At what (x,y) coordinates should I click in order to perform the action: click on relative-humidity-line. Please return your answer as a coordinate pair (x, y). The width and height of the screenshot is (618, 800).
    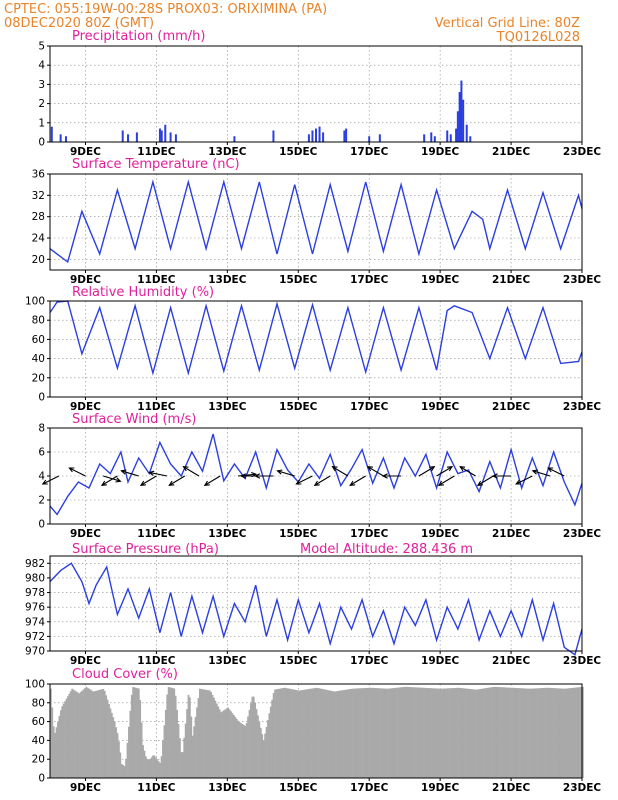
    Looking at the image, I should click on (316, 338).